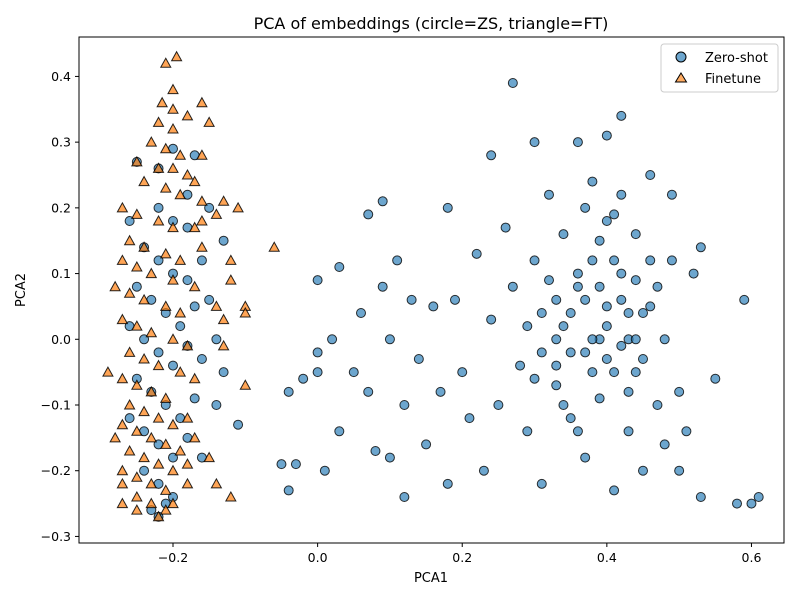 The image size is (800, 600). I want to click on legend: Zero-shot Finetune, so click(719, 68).